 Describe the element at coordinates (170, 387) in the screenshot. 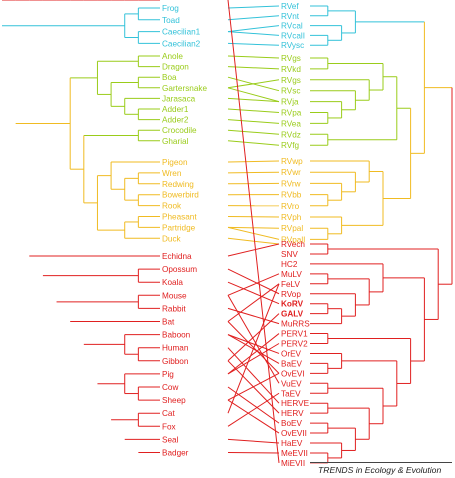

I see `host-label-cow: Cow` at that location.